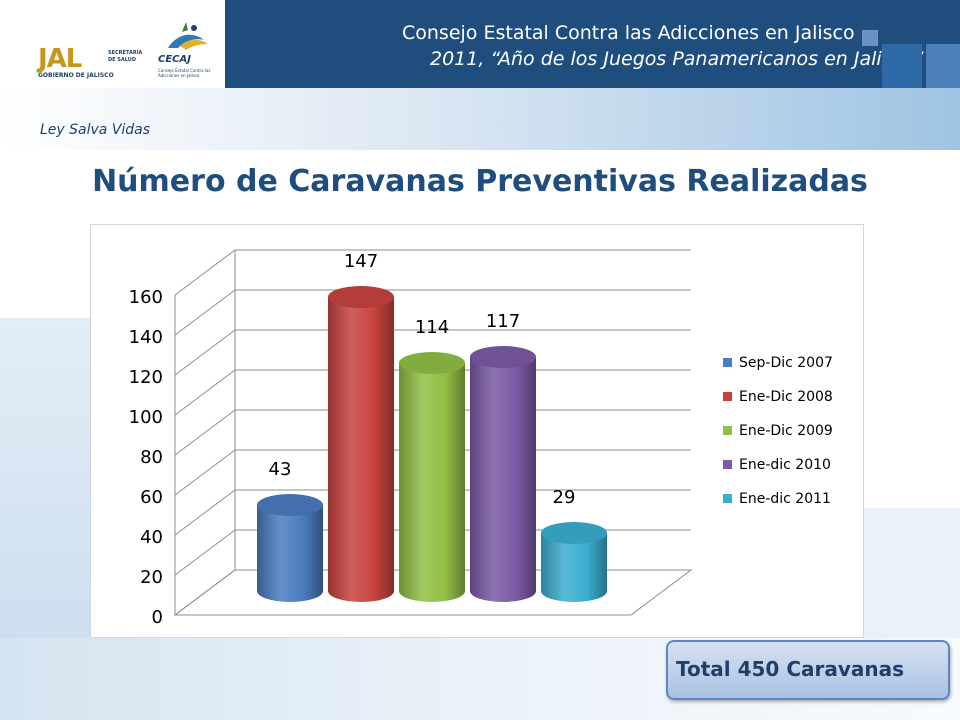 The width and height of the screenshot is (960, 720). I want to click on chart-floor, so click(433, 592).